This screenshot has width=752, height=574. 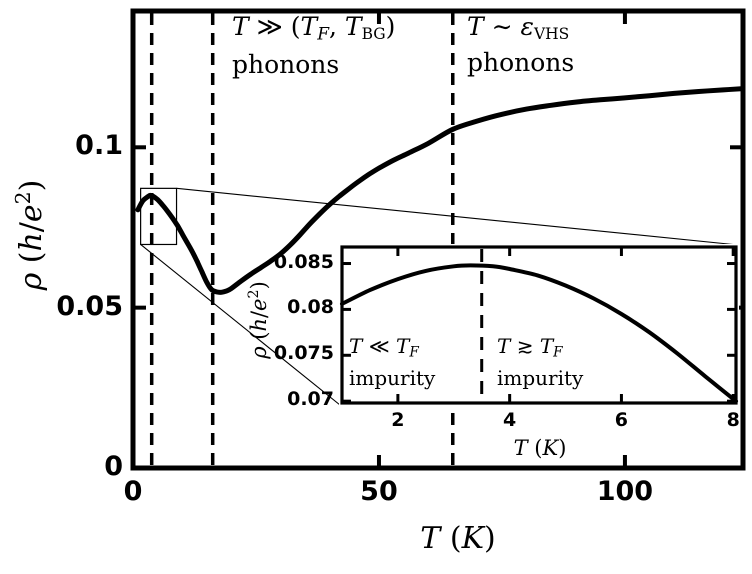 What do you see at coordinates (113, 466) in the screenshot?
I see `main-y-tick-label: 0` at bounding box center [113, 466].